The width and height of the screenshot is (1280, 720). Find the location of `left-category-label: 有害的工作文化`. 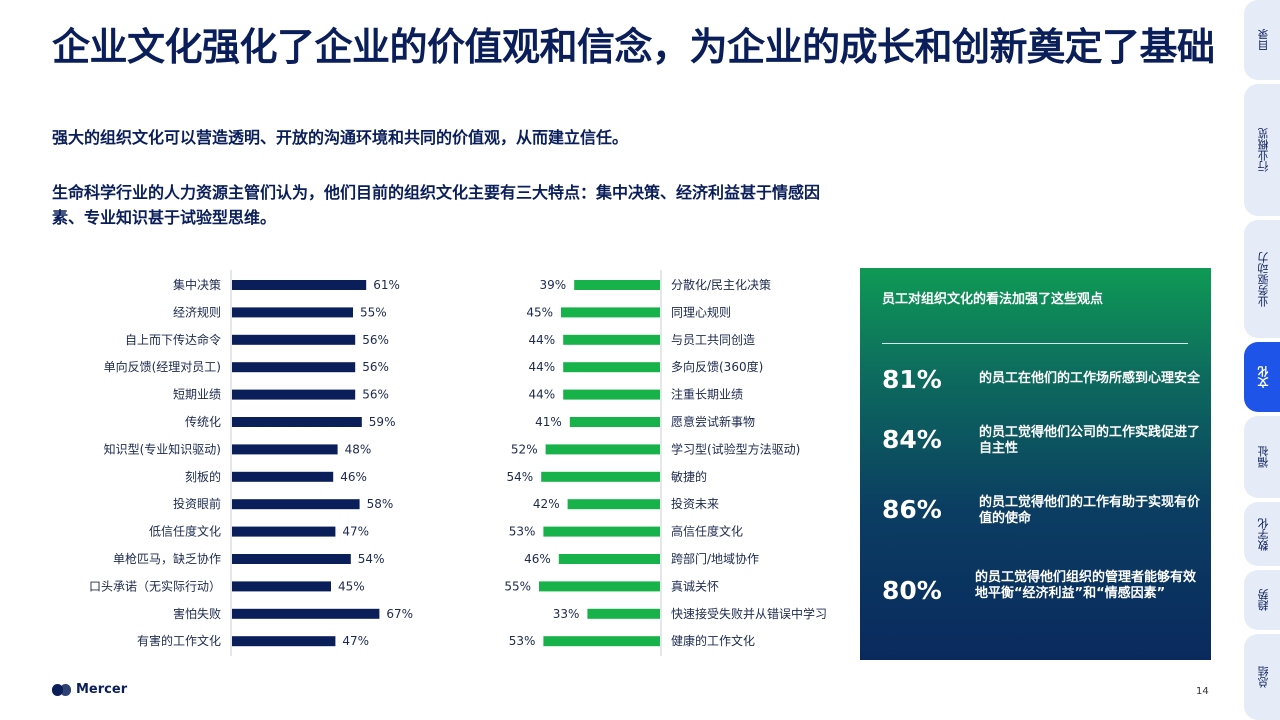

left-category-label: 有害的工作文化 is located at coordinates (179, 640).